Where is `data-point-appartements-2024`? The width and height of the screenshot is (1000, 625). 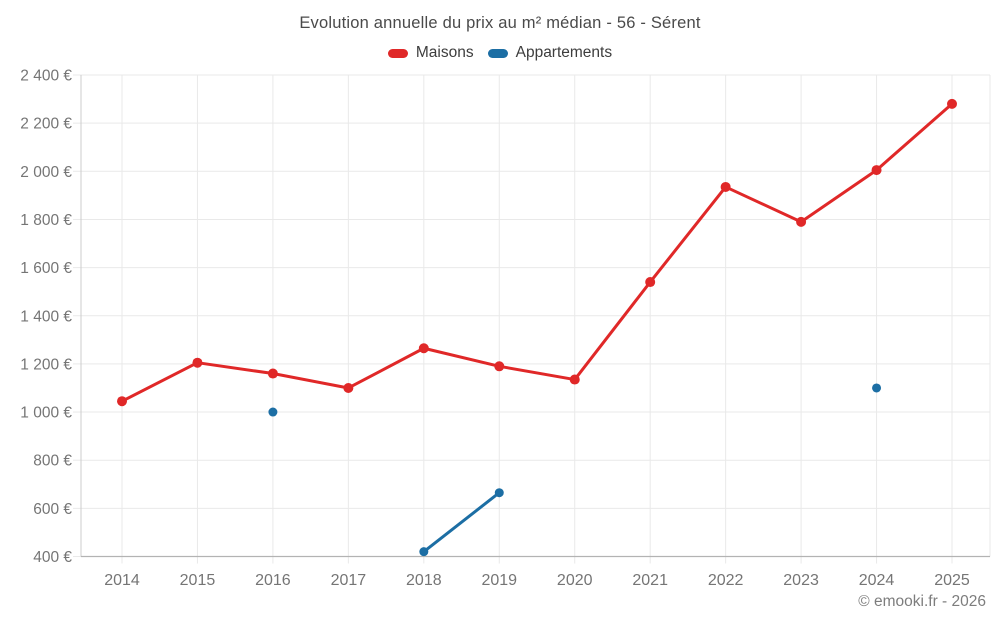
data-point-appartements-2024 is located at coordinates (877, 388).